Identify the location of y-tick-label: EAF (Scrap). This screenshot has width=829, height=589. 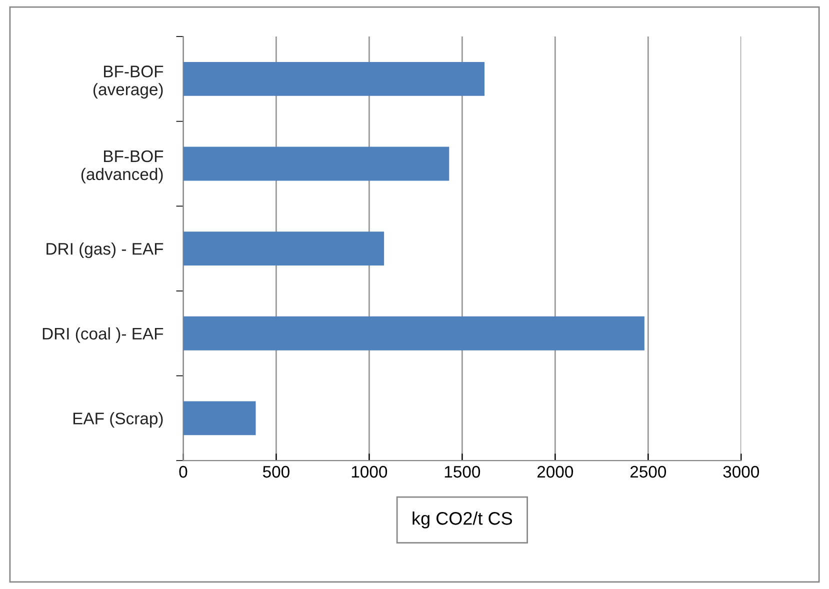
(118, 420).